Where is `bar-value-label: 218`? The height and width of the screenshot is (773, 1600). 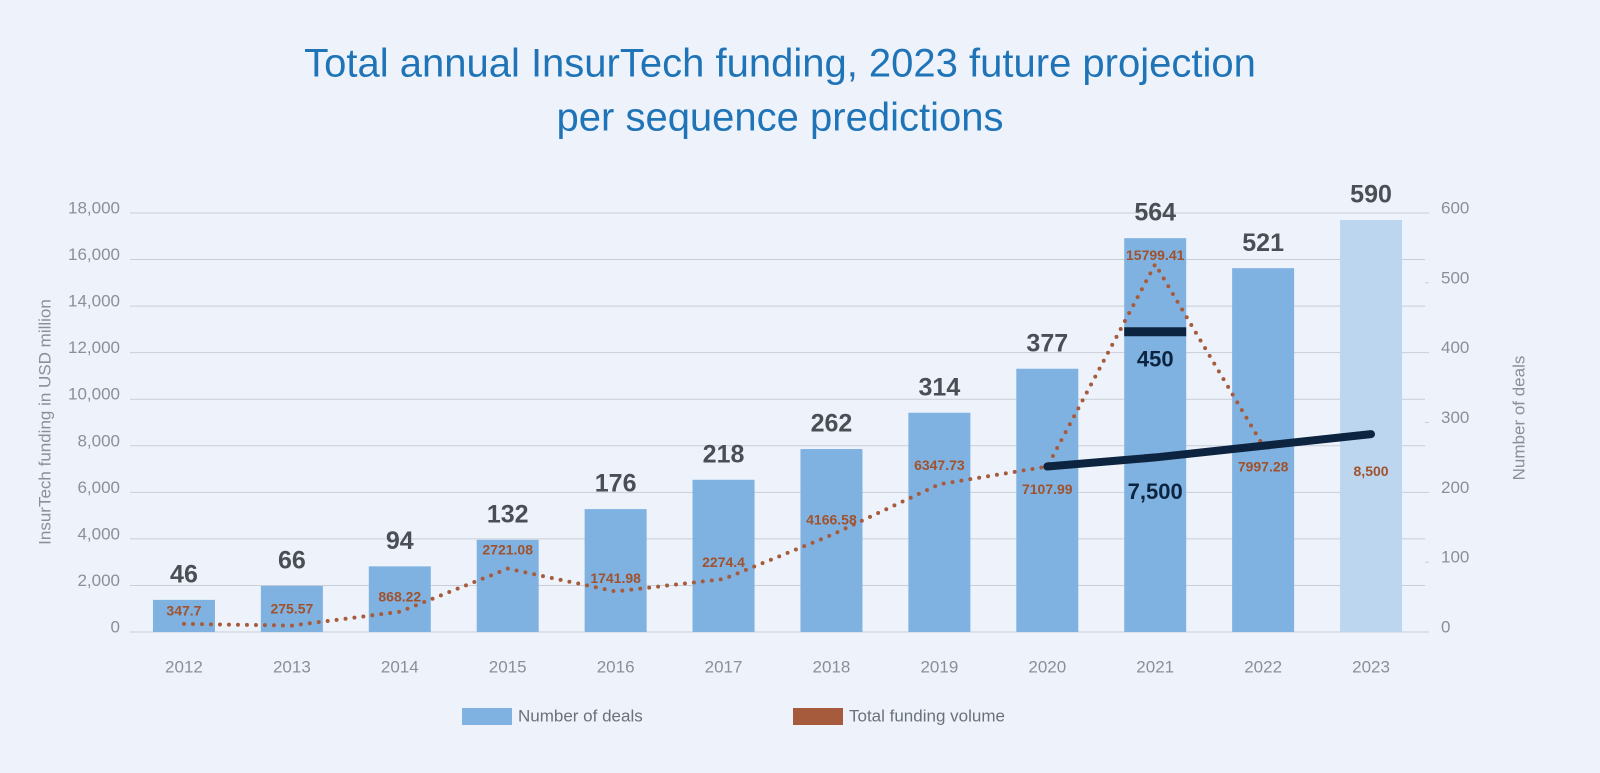 bar-value-label: 218 is located at coordinates (724, 454).